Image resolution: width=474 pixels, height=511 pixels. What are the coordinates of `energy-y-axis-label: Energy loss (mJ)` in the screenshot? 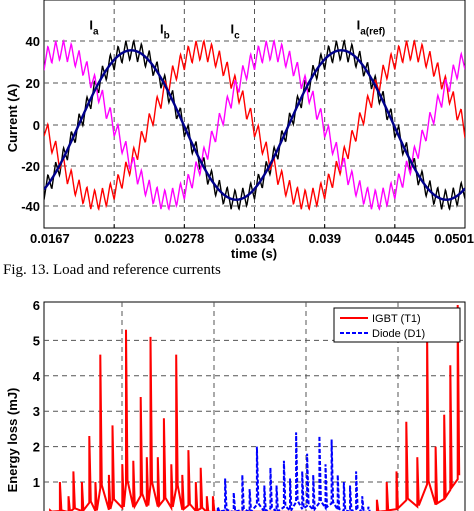 It's located at (12, 440).